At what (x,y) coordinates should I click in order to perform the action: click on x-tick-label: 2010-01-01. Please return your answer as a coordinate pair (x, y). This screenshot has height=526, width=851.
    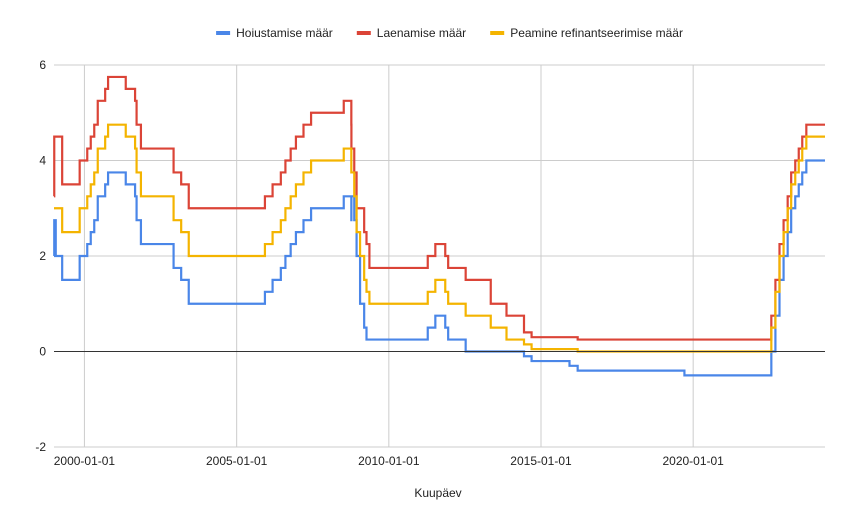
    Looking at the image, I should click on (389, 461).